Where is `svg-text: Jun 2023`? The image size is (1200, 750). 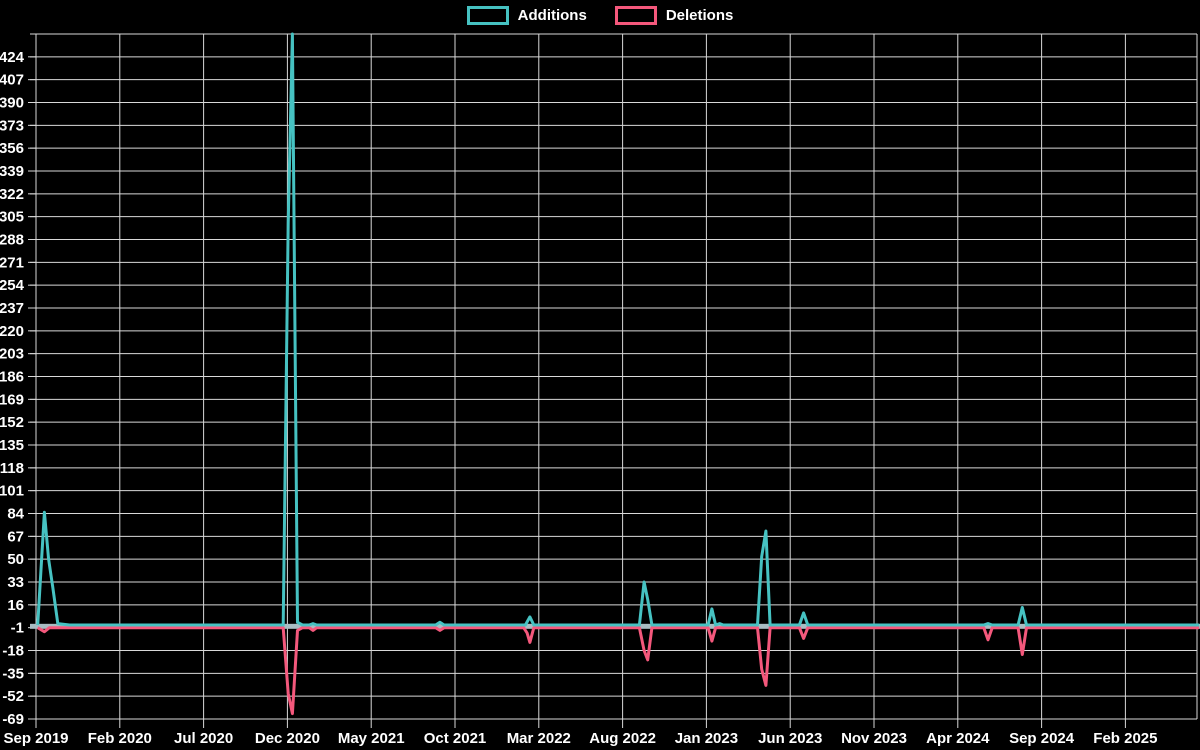 svg-text: Jun 2023 is located at coordinates (790, 738).